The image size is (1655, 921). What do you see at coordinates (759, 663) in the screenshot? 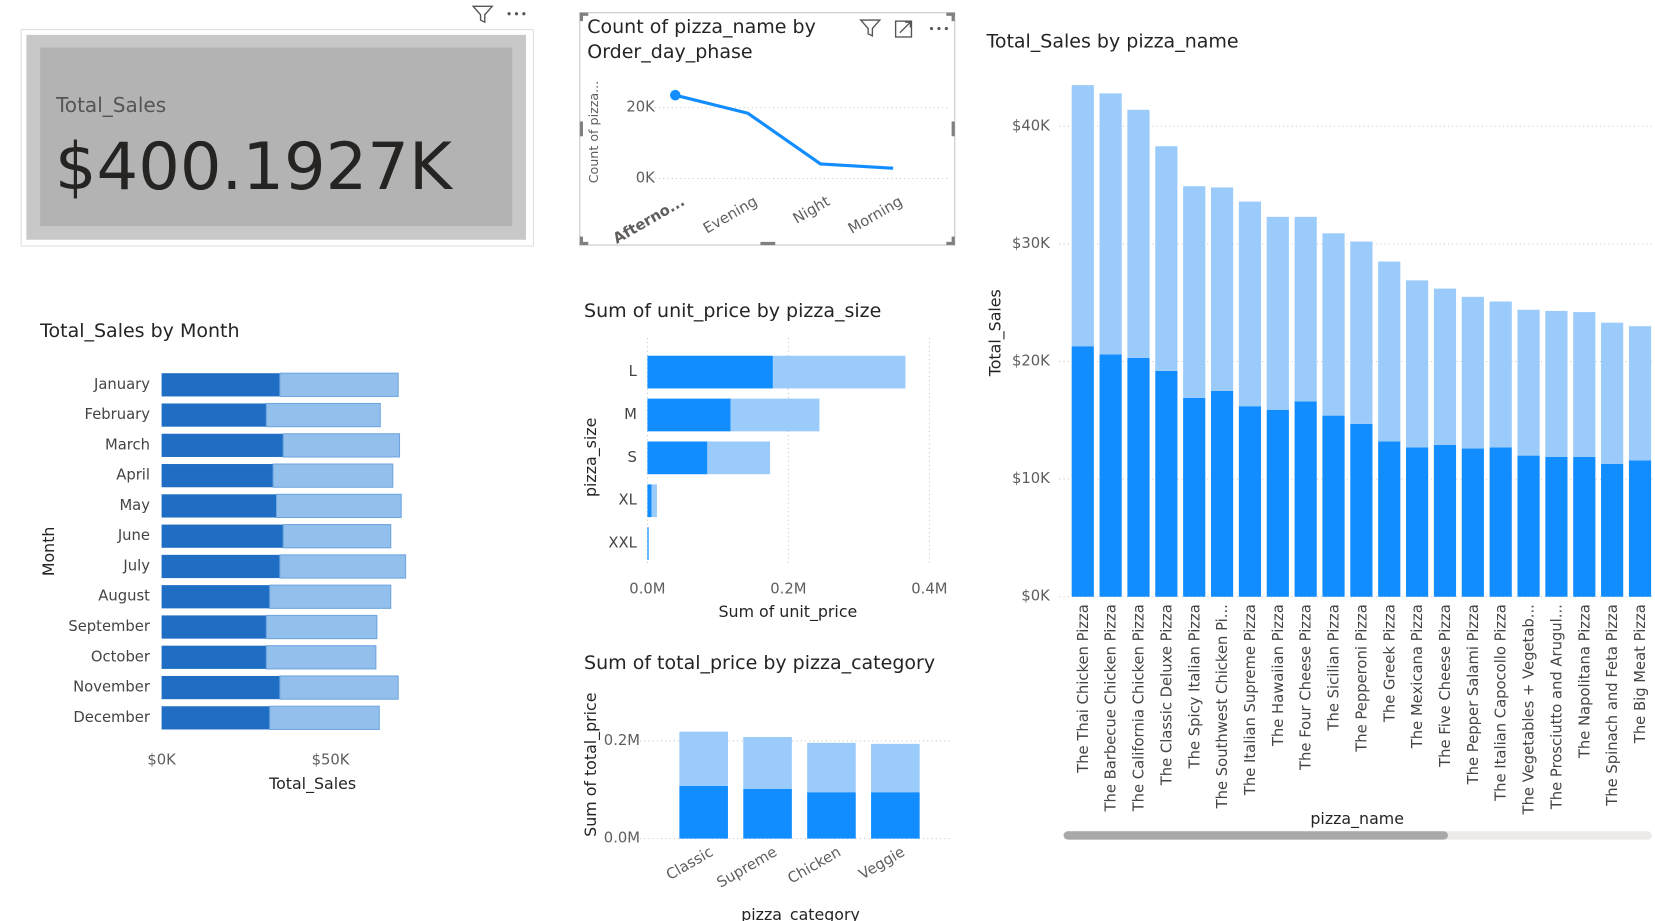
I see `chart-title: Sum of total_price by pizza_category` at bounding box center [759, 663].